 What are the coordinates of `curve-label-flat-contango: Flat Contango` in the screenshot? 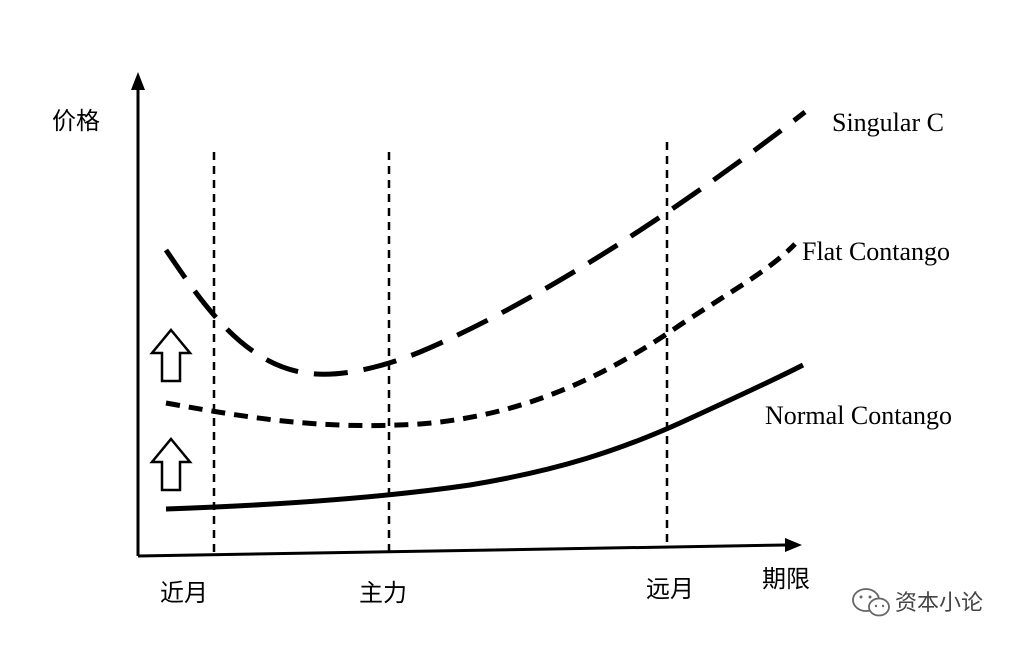 It's located at (876, 251).